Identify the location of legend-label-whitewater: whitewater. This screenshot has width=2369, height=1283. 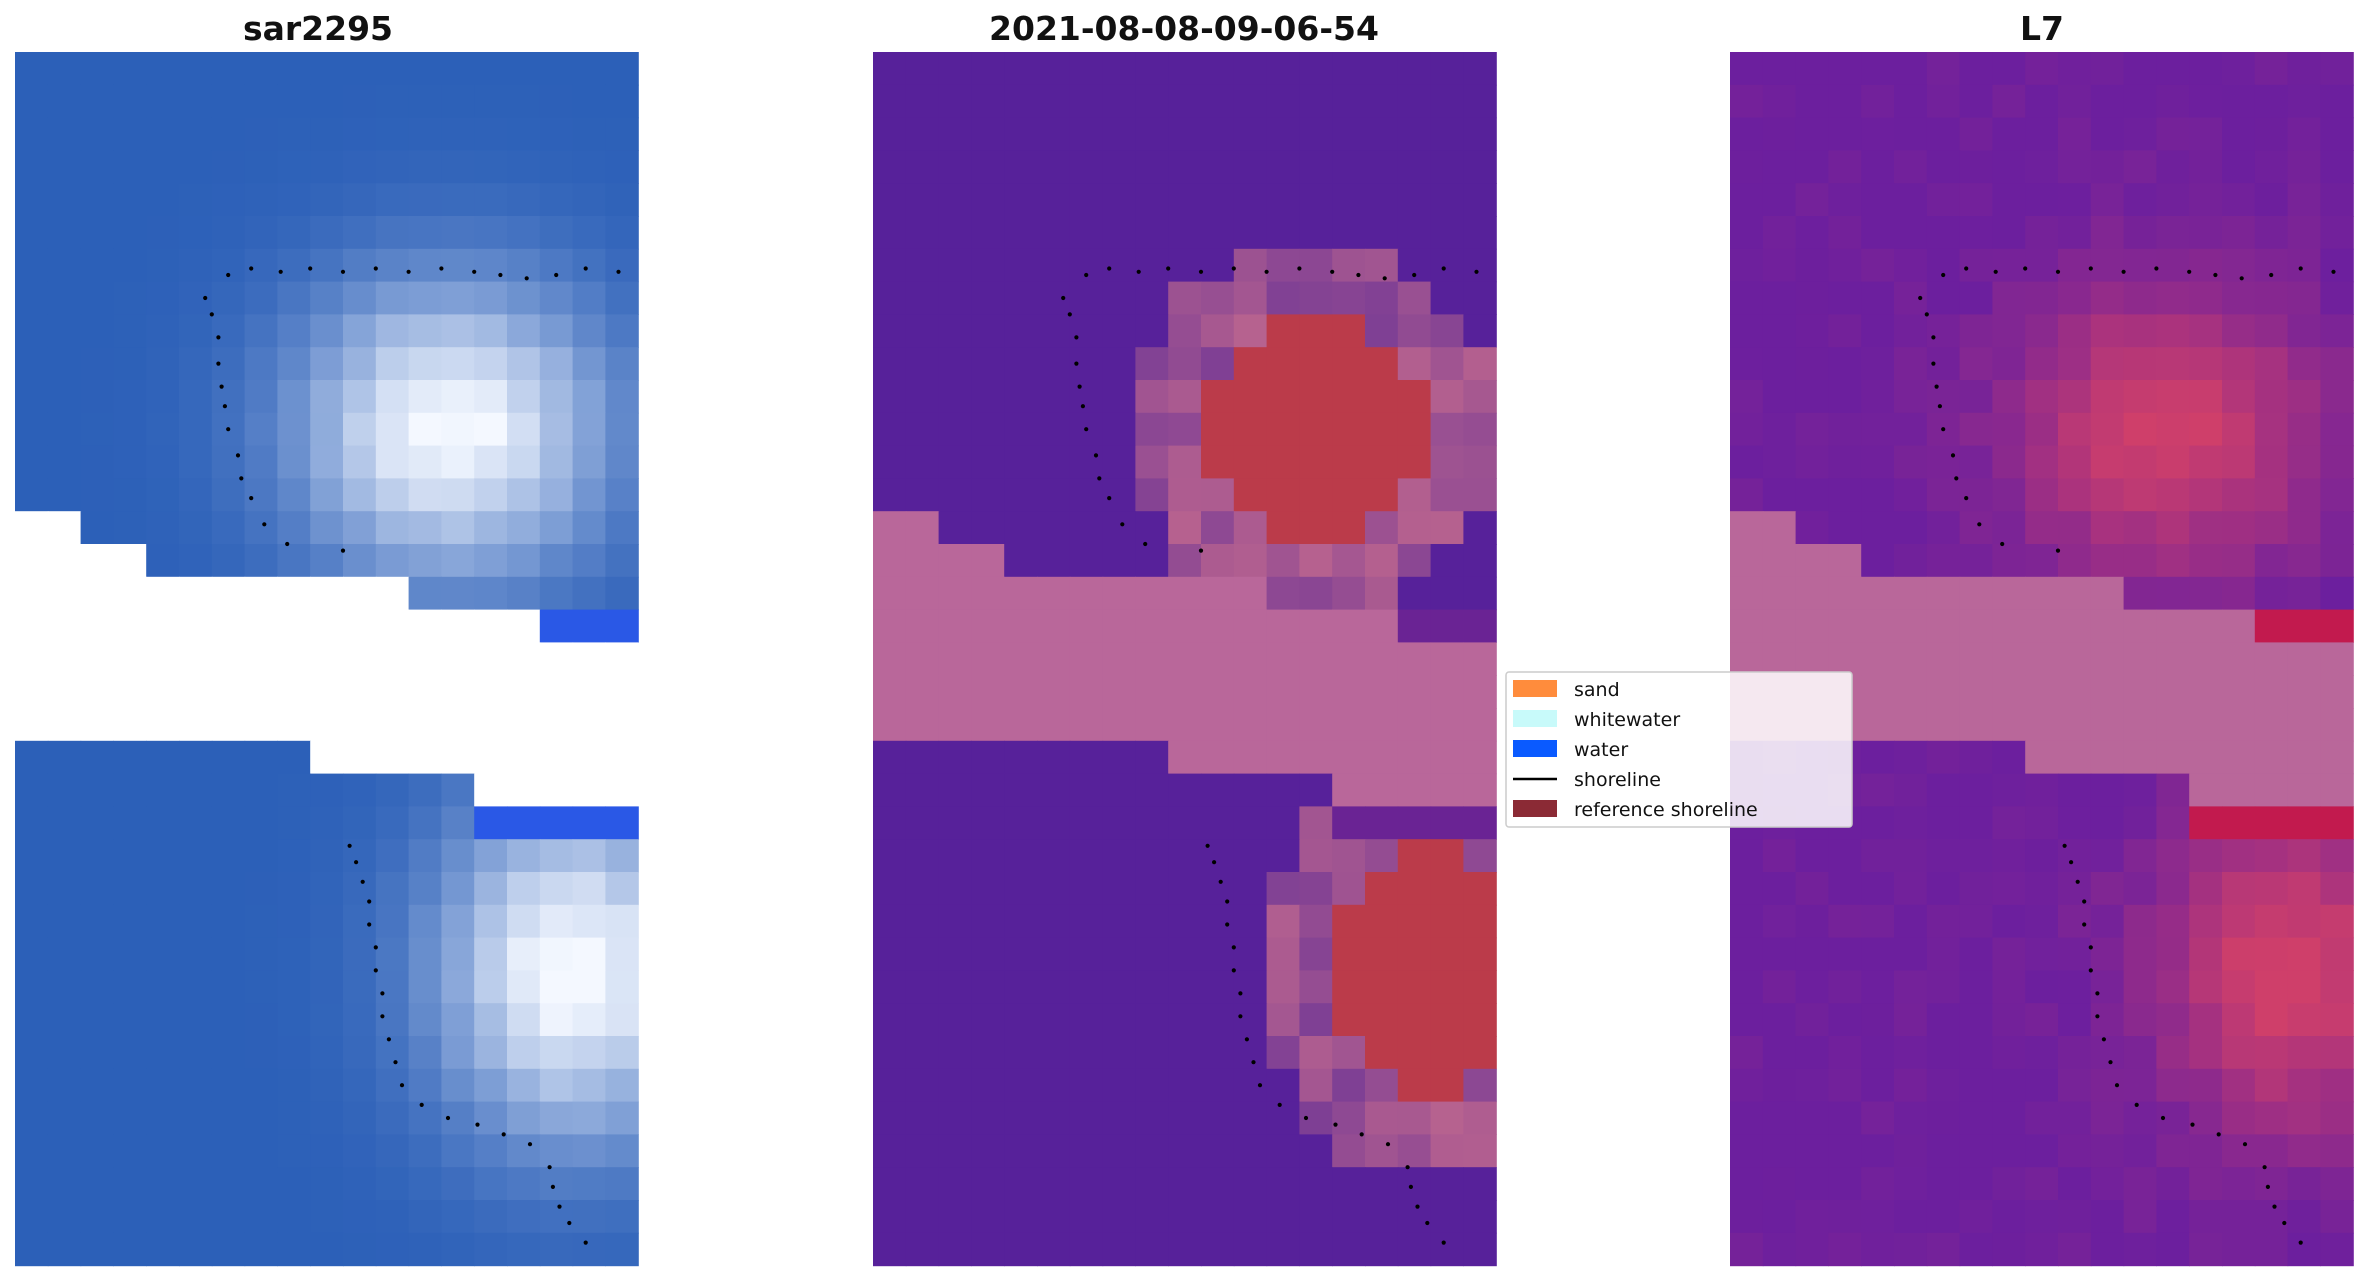
(1627, 720).